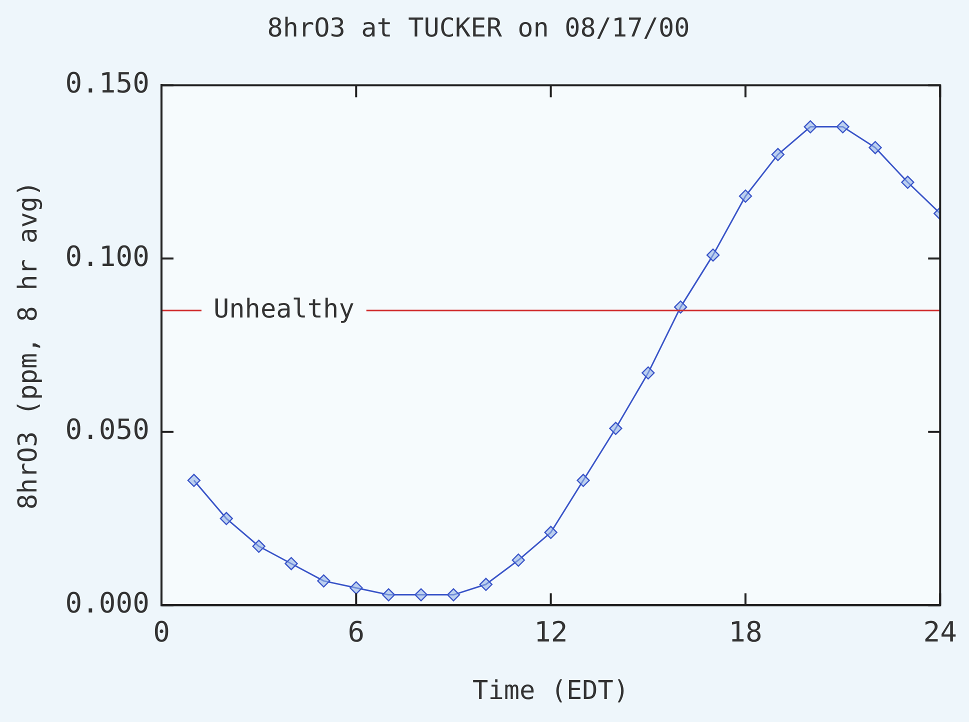  What do you see at coordinates (551, 691) in the screenshot?
I see `x-axis-title: Time (EDT)` at bounding box center [551, 691].